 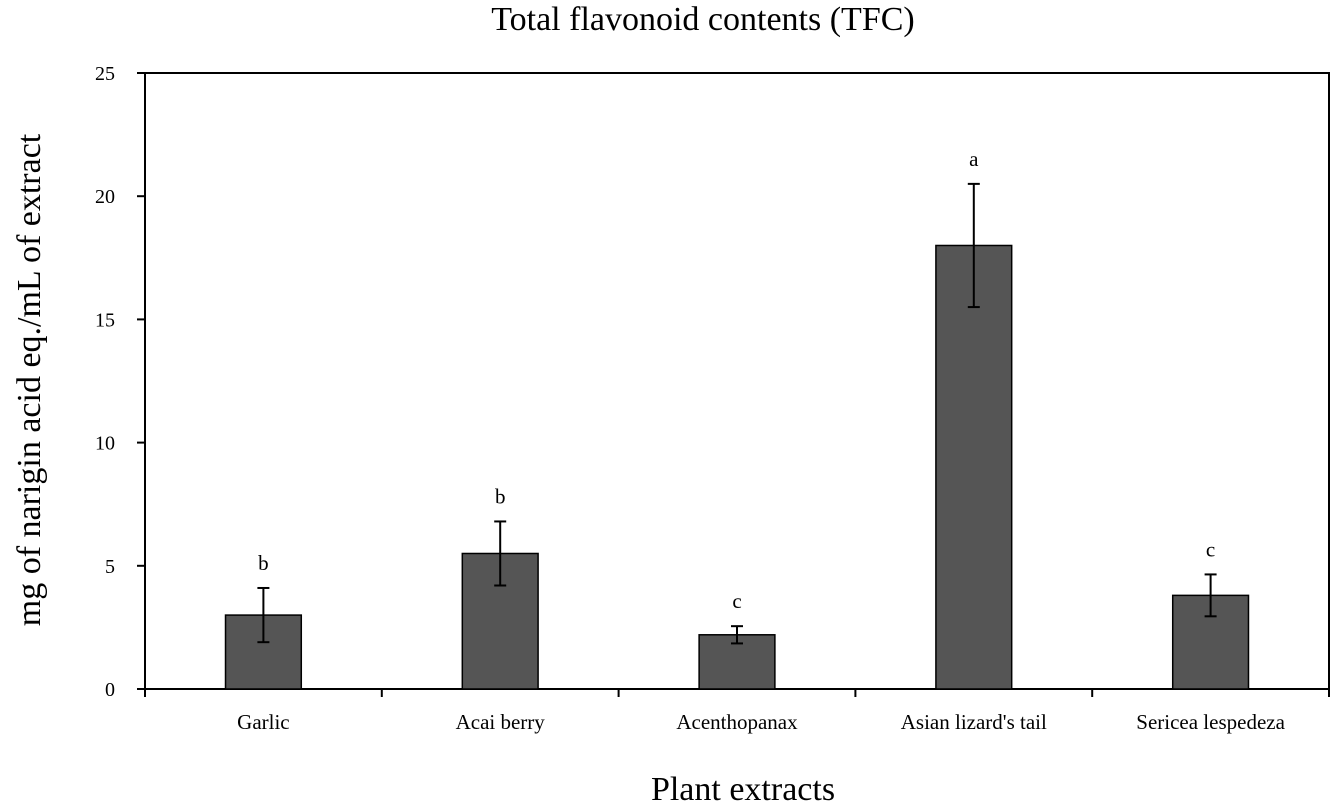 I want to click on bar, so click(x=974, y=467).